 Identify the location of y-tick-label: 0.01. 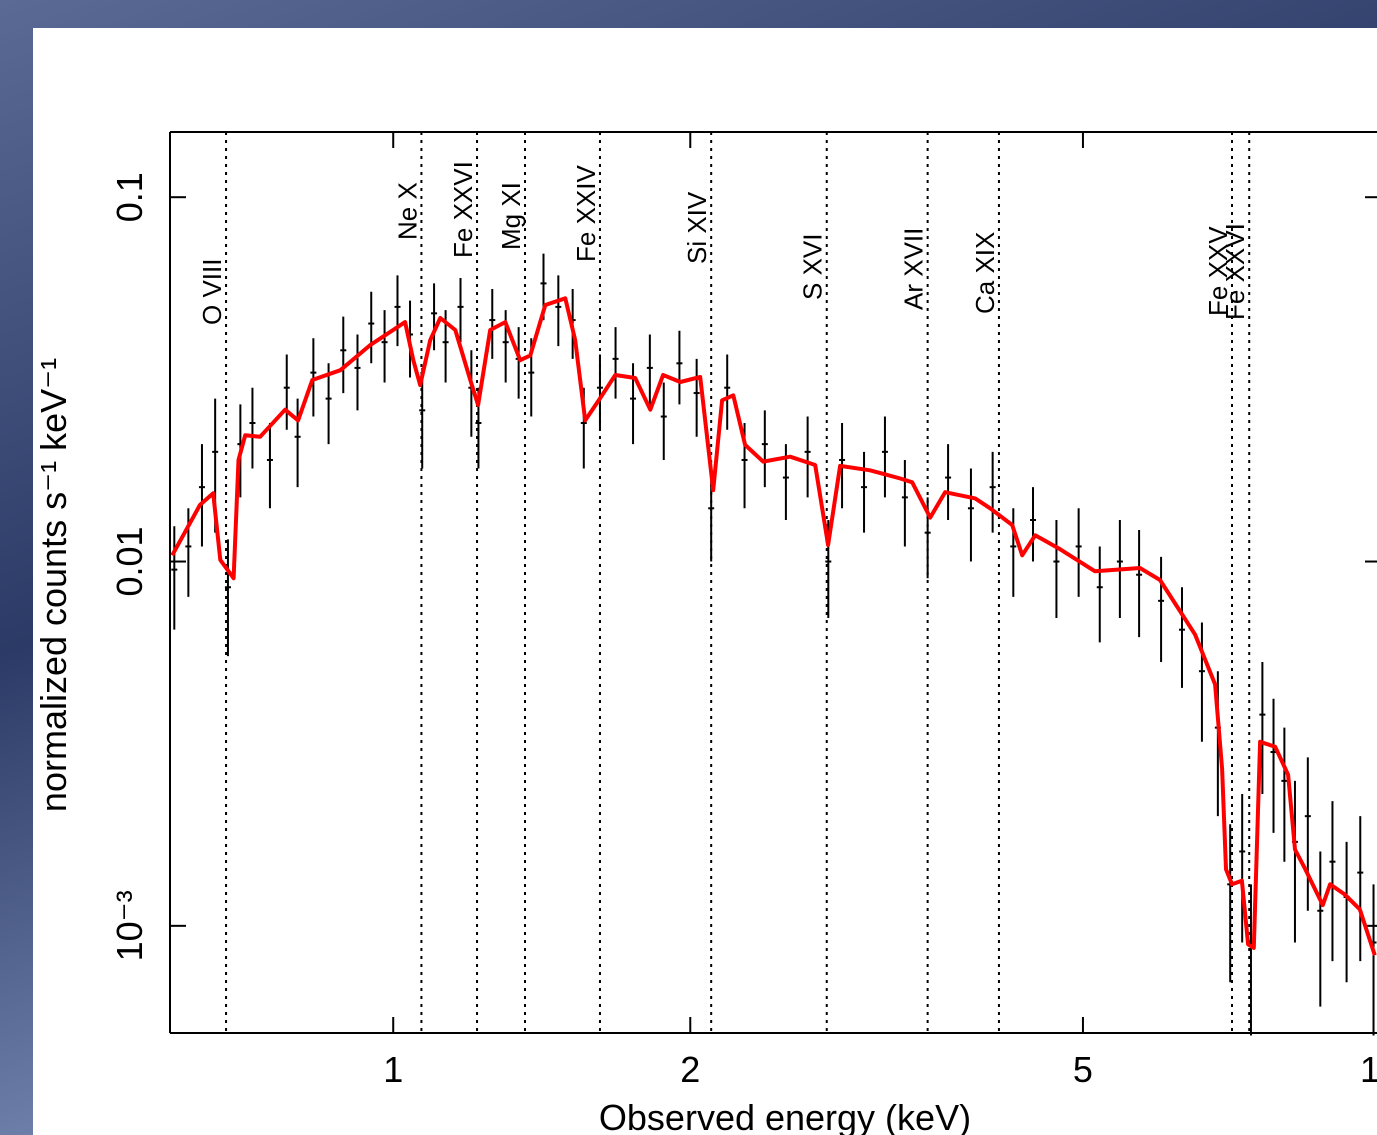
(129, 561).